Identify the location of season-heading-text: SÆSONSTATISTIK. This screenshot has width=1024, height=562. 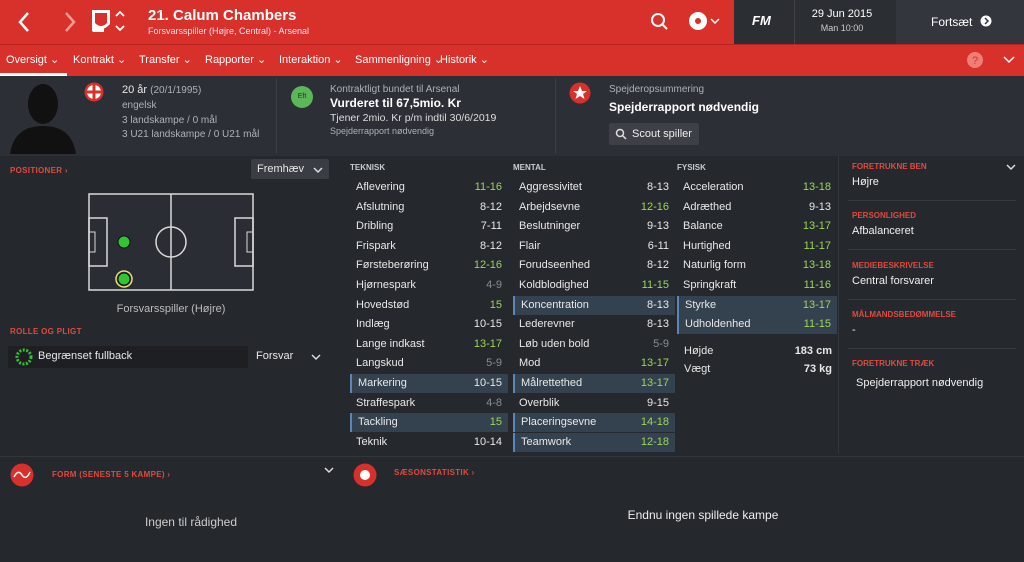
(432, 472).